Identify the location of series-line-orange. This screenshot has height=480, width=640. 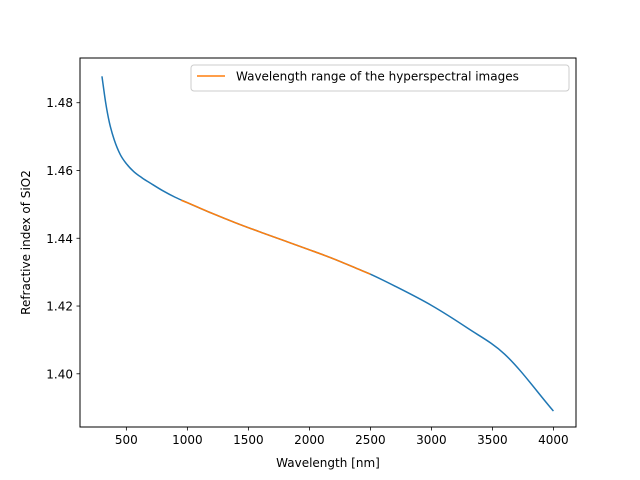
(275, 237).